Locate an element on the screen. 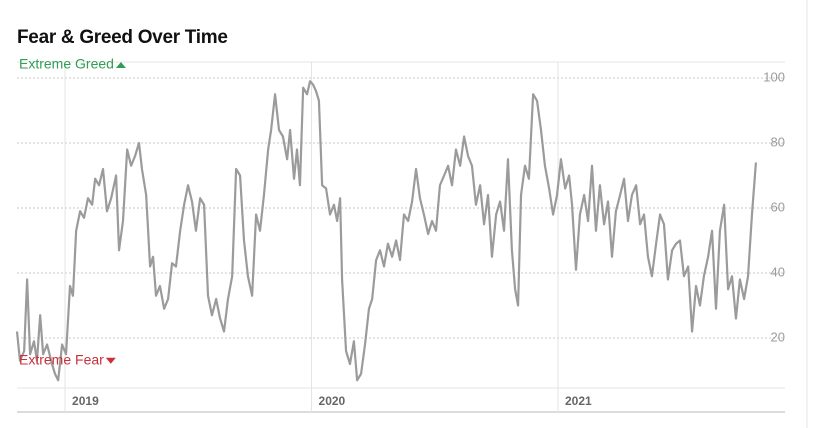 This screenshot has height=428, width=813. annotation: Extreme Greed is located at coordinates (66, 64).